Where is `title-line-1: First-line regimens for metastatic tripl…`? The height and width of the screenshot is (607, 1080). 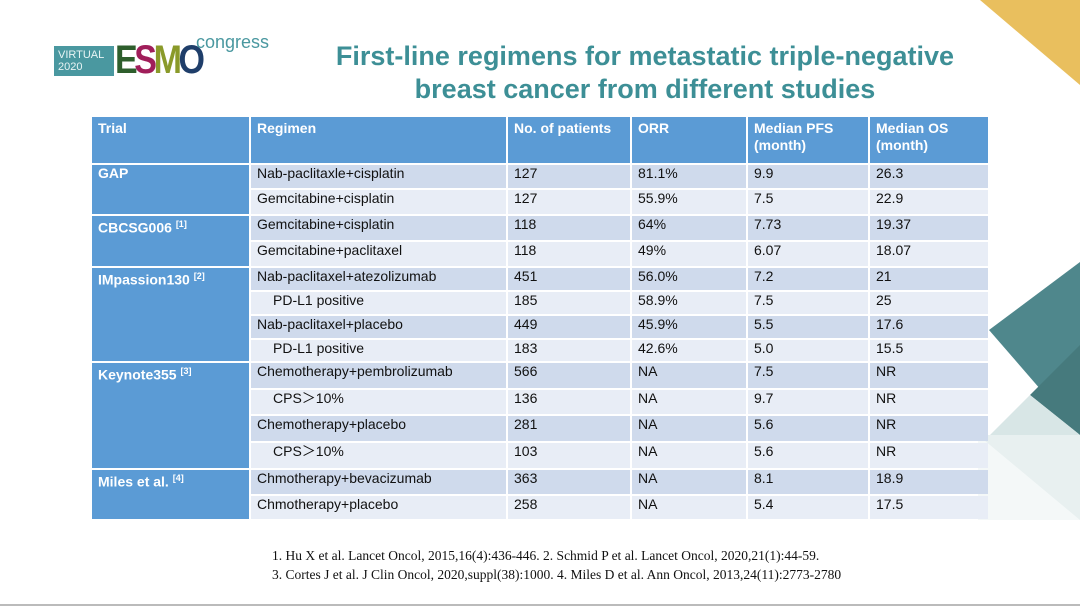 title-line-1: First-line regimens for metastatic tripl… is located at coordinates (645, 56).